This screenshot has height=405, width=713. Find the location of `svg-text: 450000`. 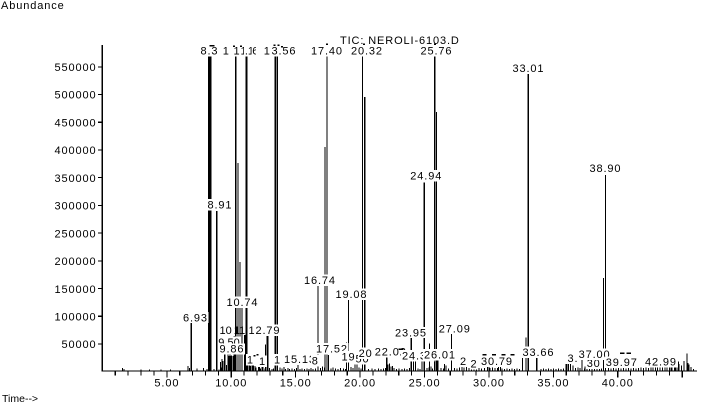

svg-text: 450000 is located at coordinates (76, 123).